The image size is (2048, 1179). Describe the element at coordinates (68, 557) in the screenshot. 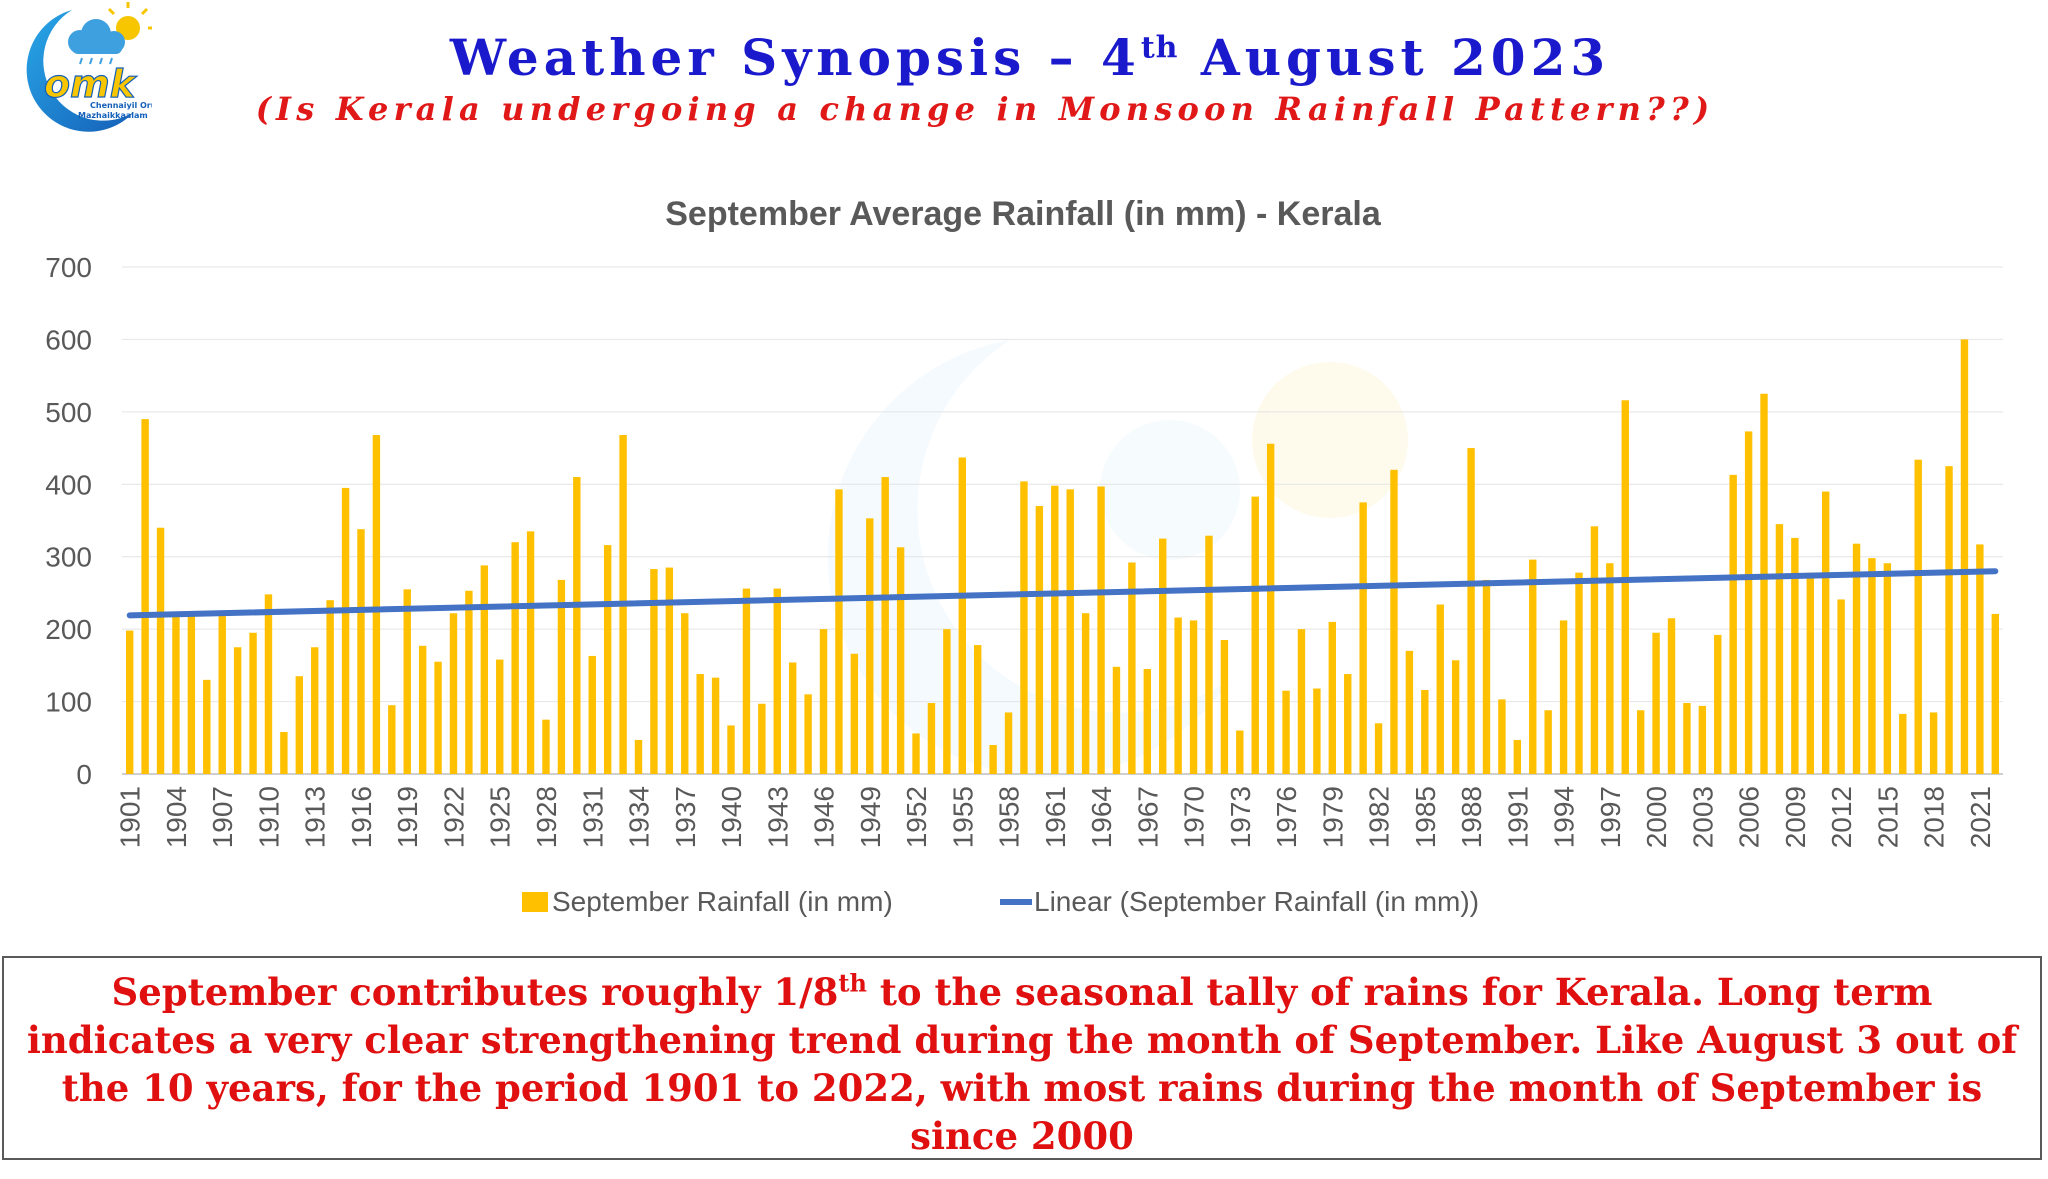

I see `y-tick-label: 300` at that location.